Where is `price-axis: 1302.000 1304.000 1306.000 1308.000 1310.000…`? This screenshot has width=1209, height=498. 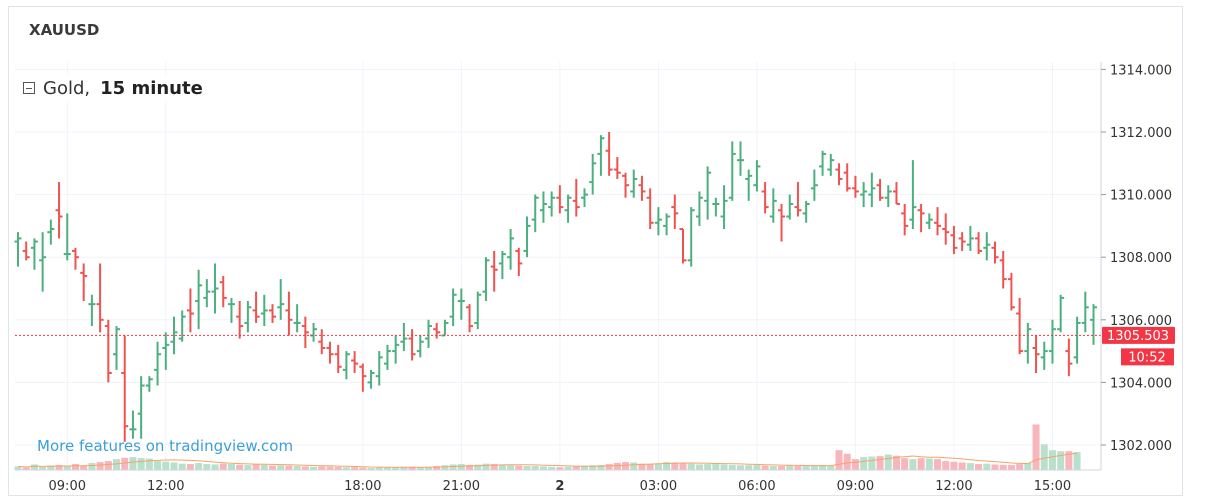
price-axis: 1302.000 1304.000 1306.000 1308.000 1310.000… is located at coordinates (1136, 258).